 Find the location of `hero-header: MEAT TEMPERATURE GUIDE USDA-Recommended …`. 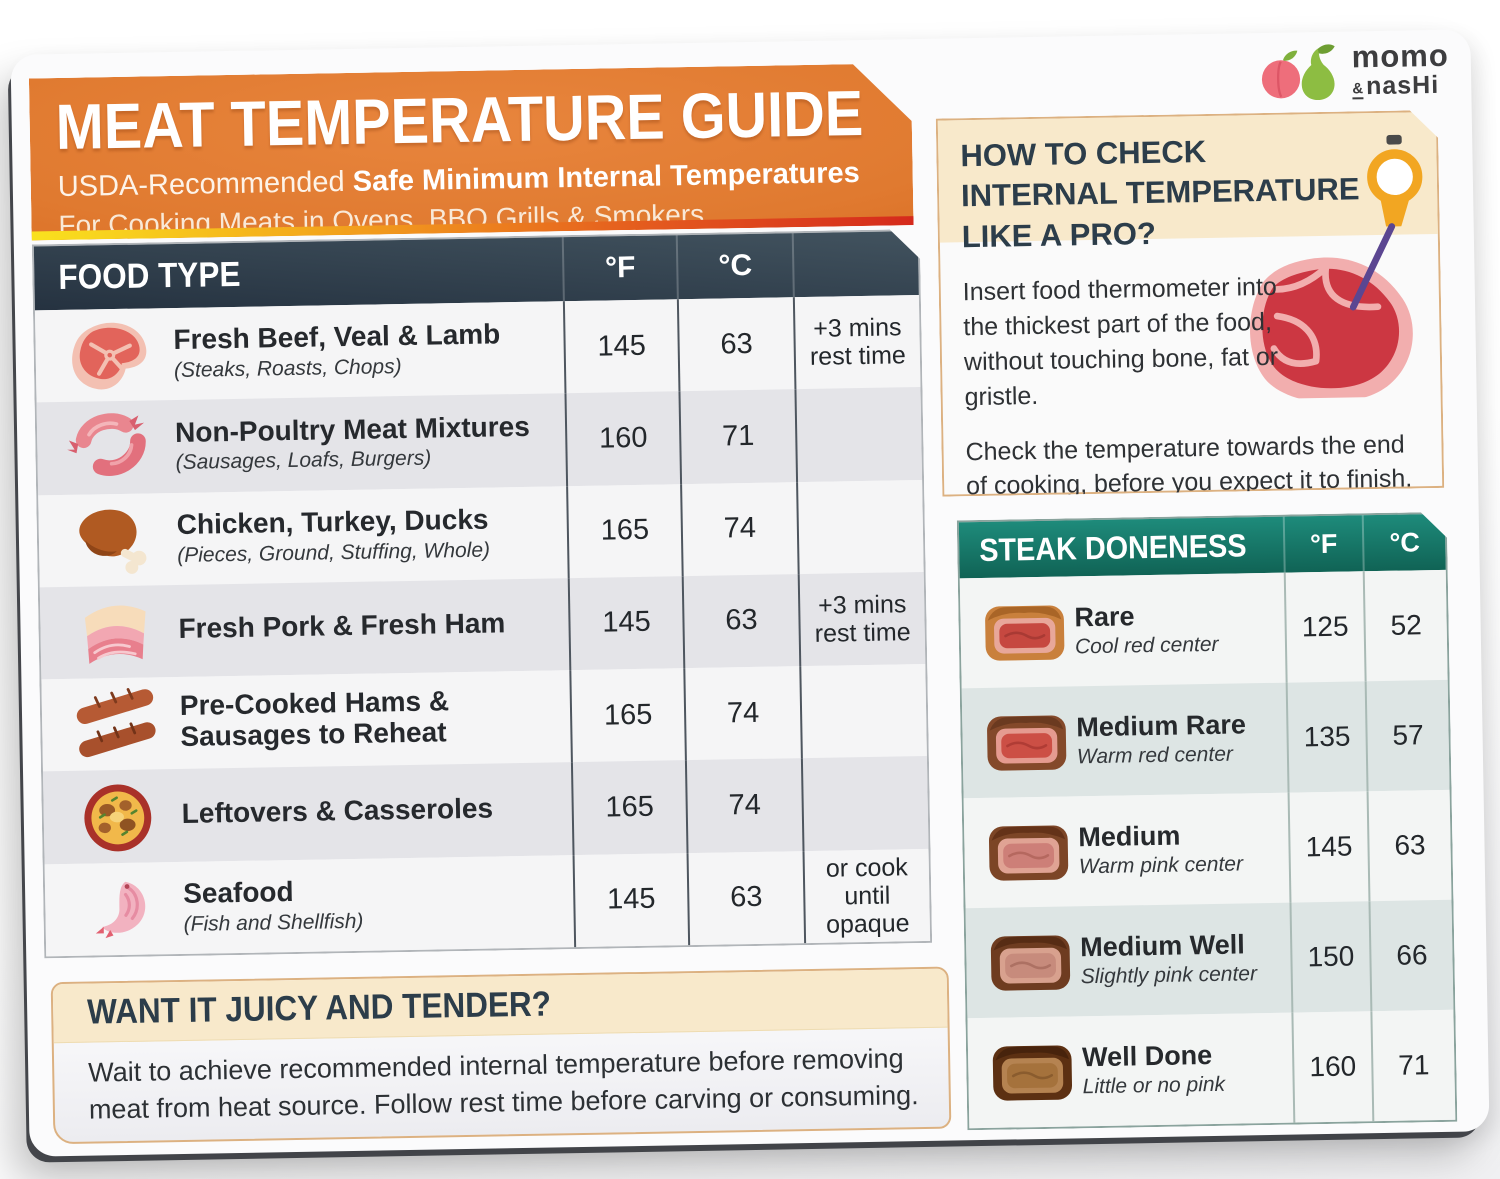

hero-header: MEAT TEMPERATURE GUIDE USDA-Recommended … is located at coordinates (471, 151).